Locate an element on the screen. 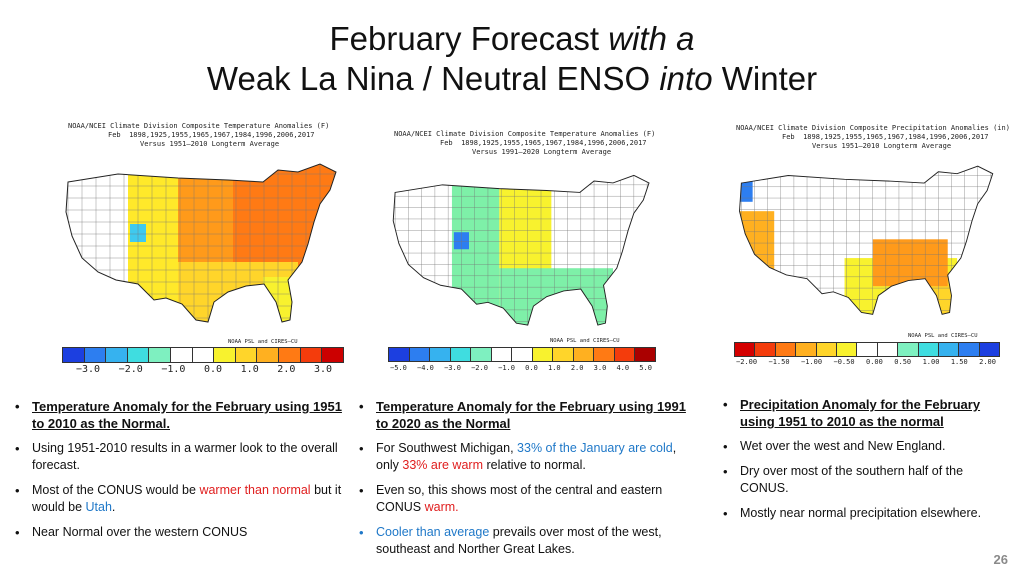  color-scale-ticks: −5.0 −4.0 −3.0 −2.0 −1.0 0.0 1.0 2.0 3.0 4.0 5.0 is located at coordinates (521, 368).